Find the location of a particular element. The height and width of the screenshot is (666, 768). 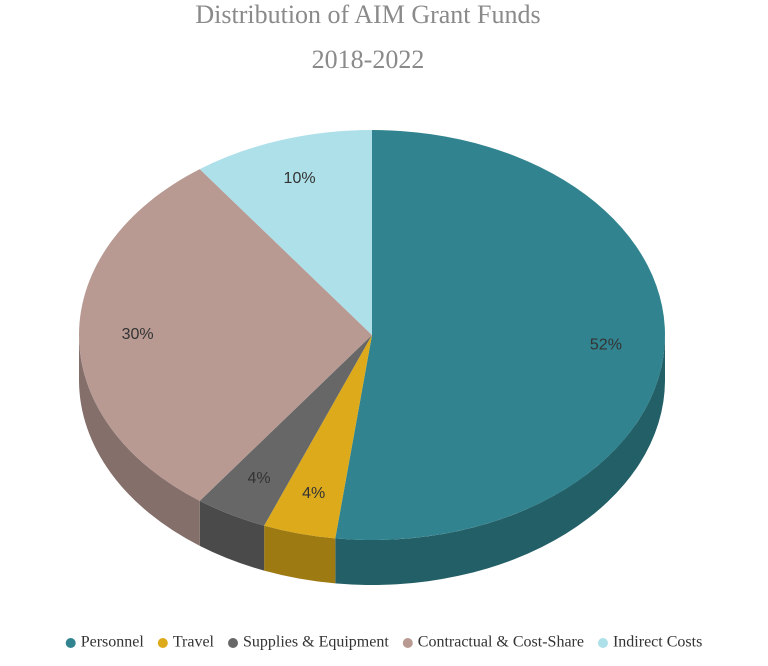

chart-subtitle: 2018-2022 is located at coordinates (368, 59).